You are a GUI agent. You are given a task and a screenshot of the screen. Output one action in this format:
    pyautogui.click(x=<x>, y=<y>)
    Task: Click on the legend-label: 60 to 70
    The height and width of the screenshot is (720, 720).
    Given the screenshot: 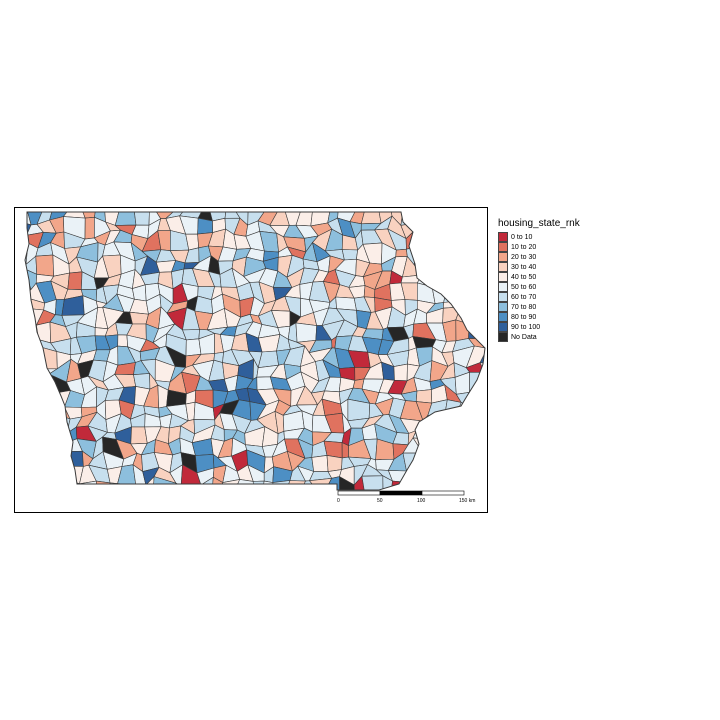 What is the action you would take?
    pyautogui.click(x=524, y=297)
    